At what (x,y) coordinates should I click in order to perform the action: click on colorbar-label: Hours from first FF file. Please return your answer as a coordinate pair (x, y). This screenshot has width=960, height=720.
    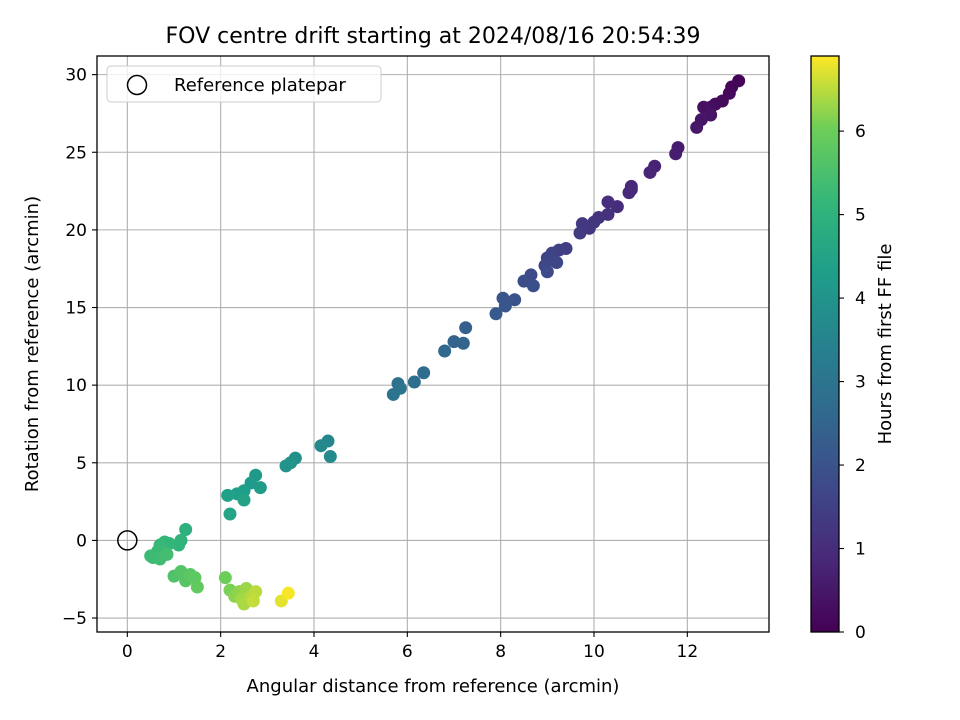
    Looking at the image, I should click on (885, 344).